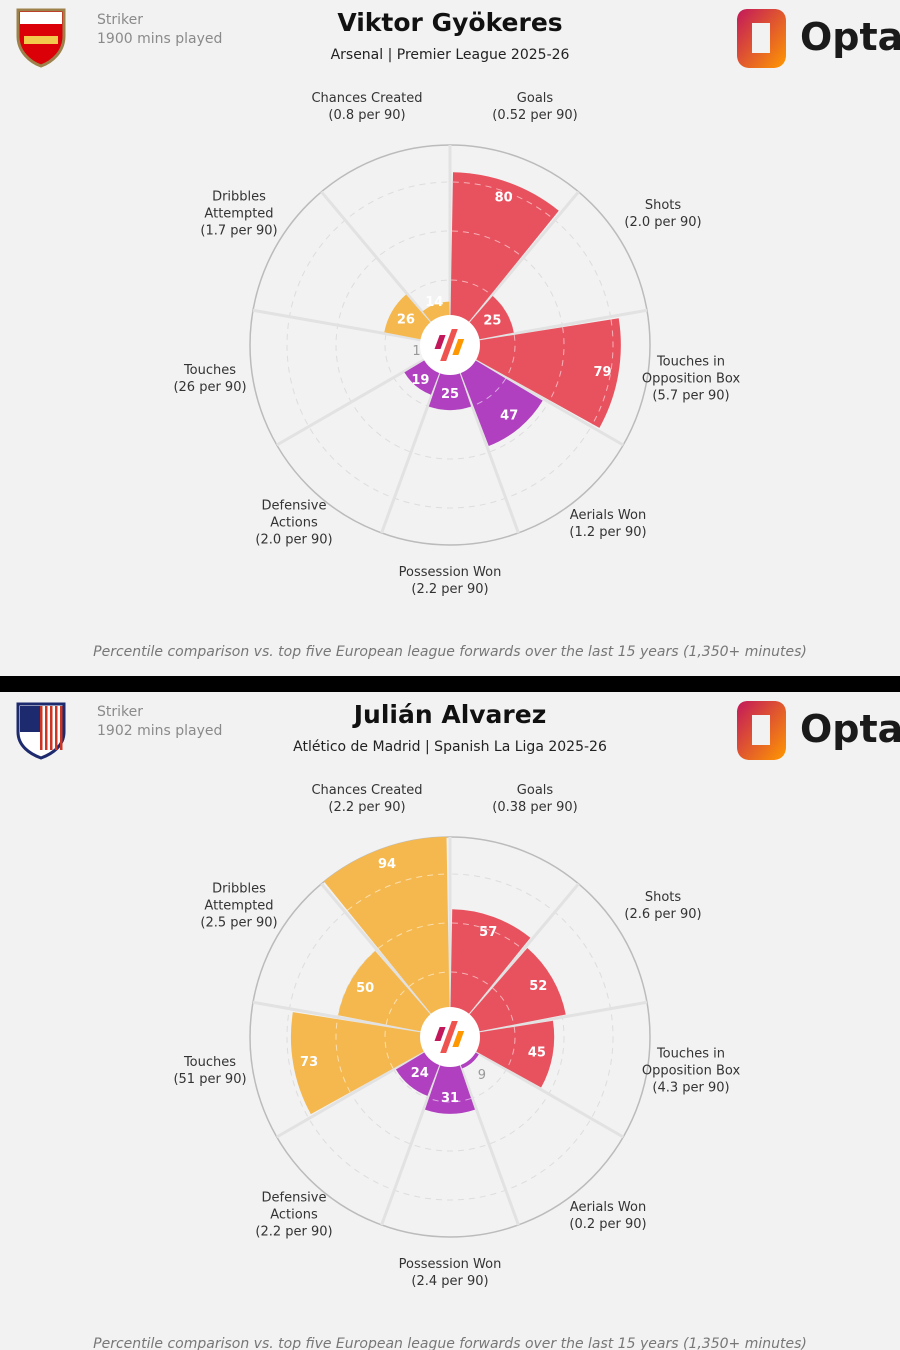  Describe the element at coordinates (535, 107) in the screenshot. I see `axis-label: Goals (0.52 per 90)` at that location.